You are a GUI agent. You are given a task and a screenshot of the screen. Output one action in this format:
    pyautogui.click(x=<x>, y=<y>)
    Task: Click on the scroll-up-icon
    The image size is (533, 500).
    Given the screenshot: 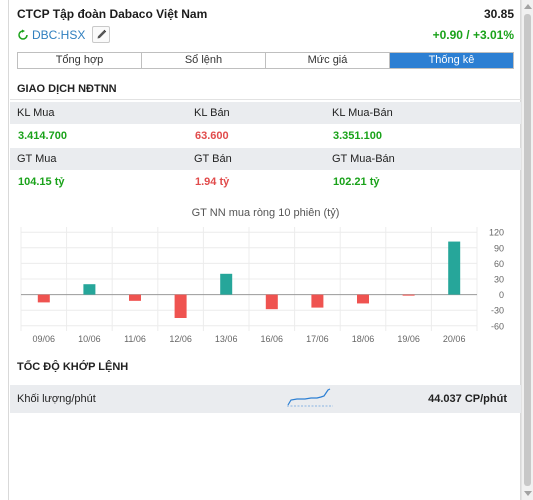 What is the action you would take?
    pyautogui.click(x=528, y=6)
    